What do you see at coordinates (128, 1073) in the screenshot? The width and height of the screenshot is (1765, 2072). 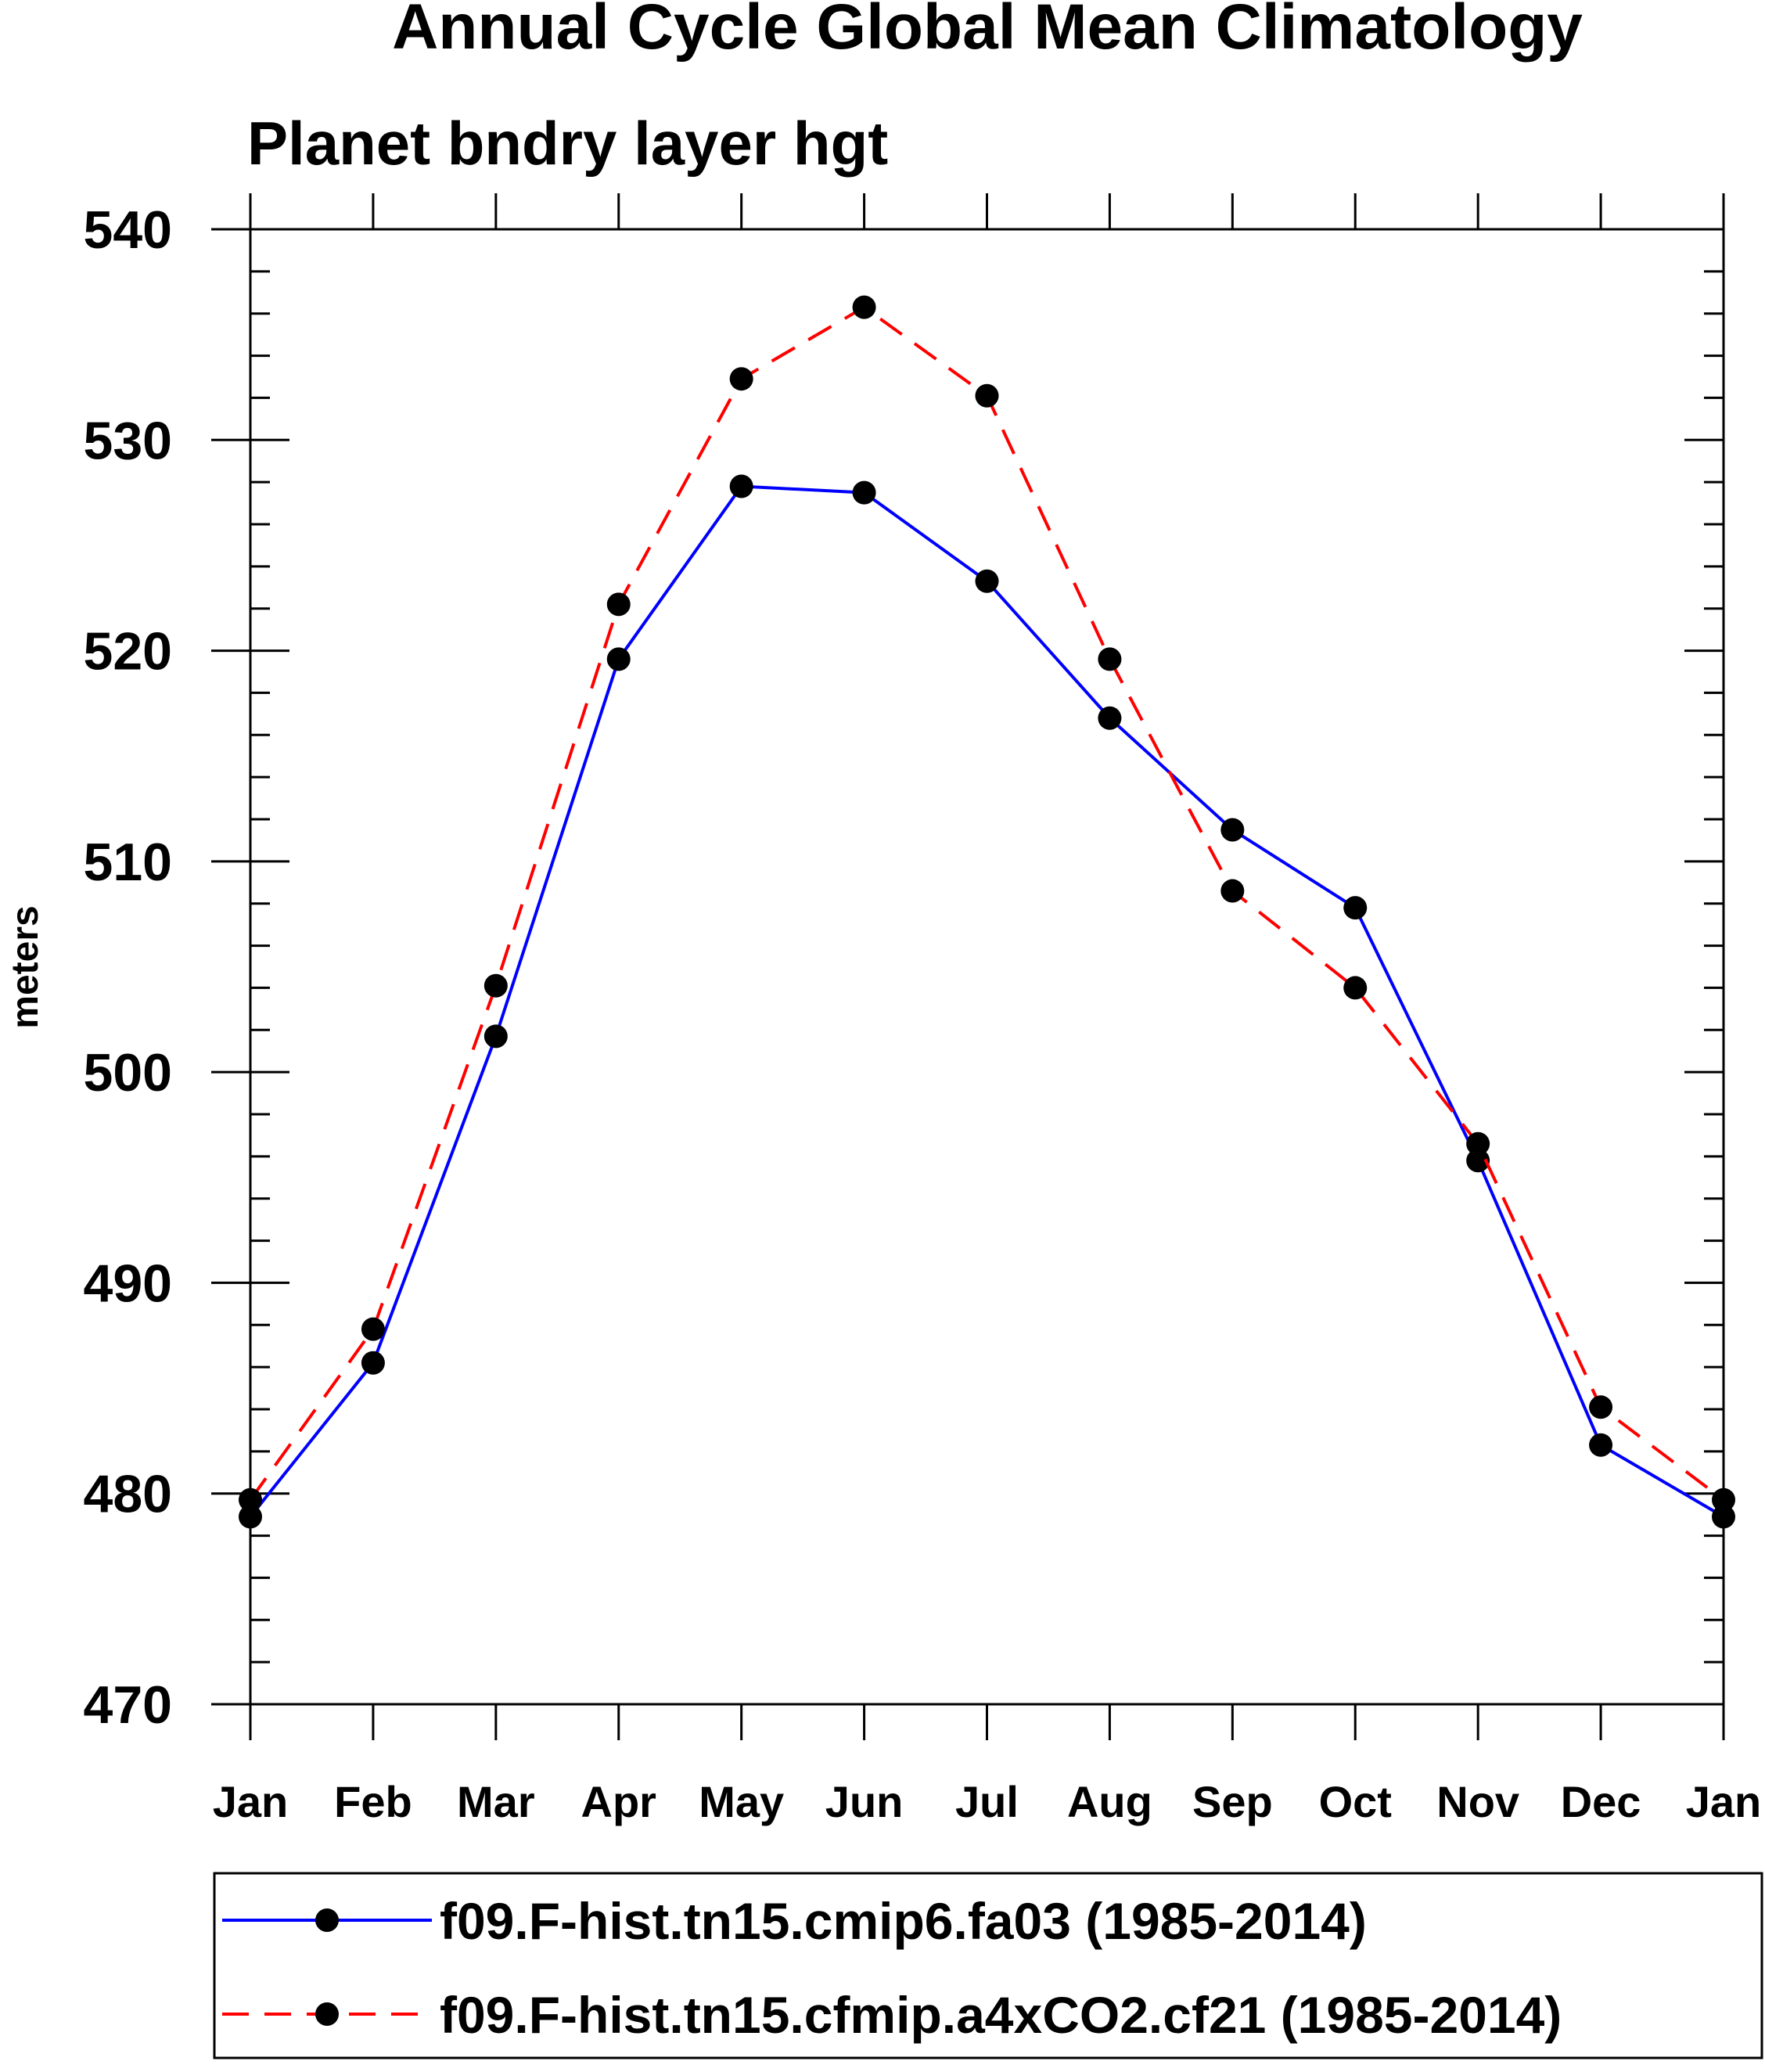 I see `y-tick-label: 500` at bounding box center [128, 1073].